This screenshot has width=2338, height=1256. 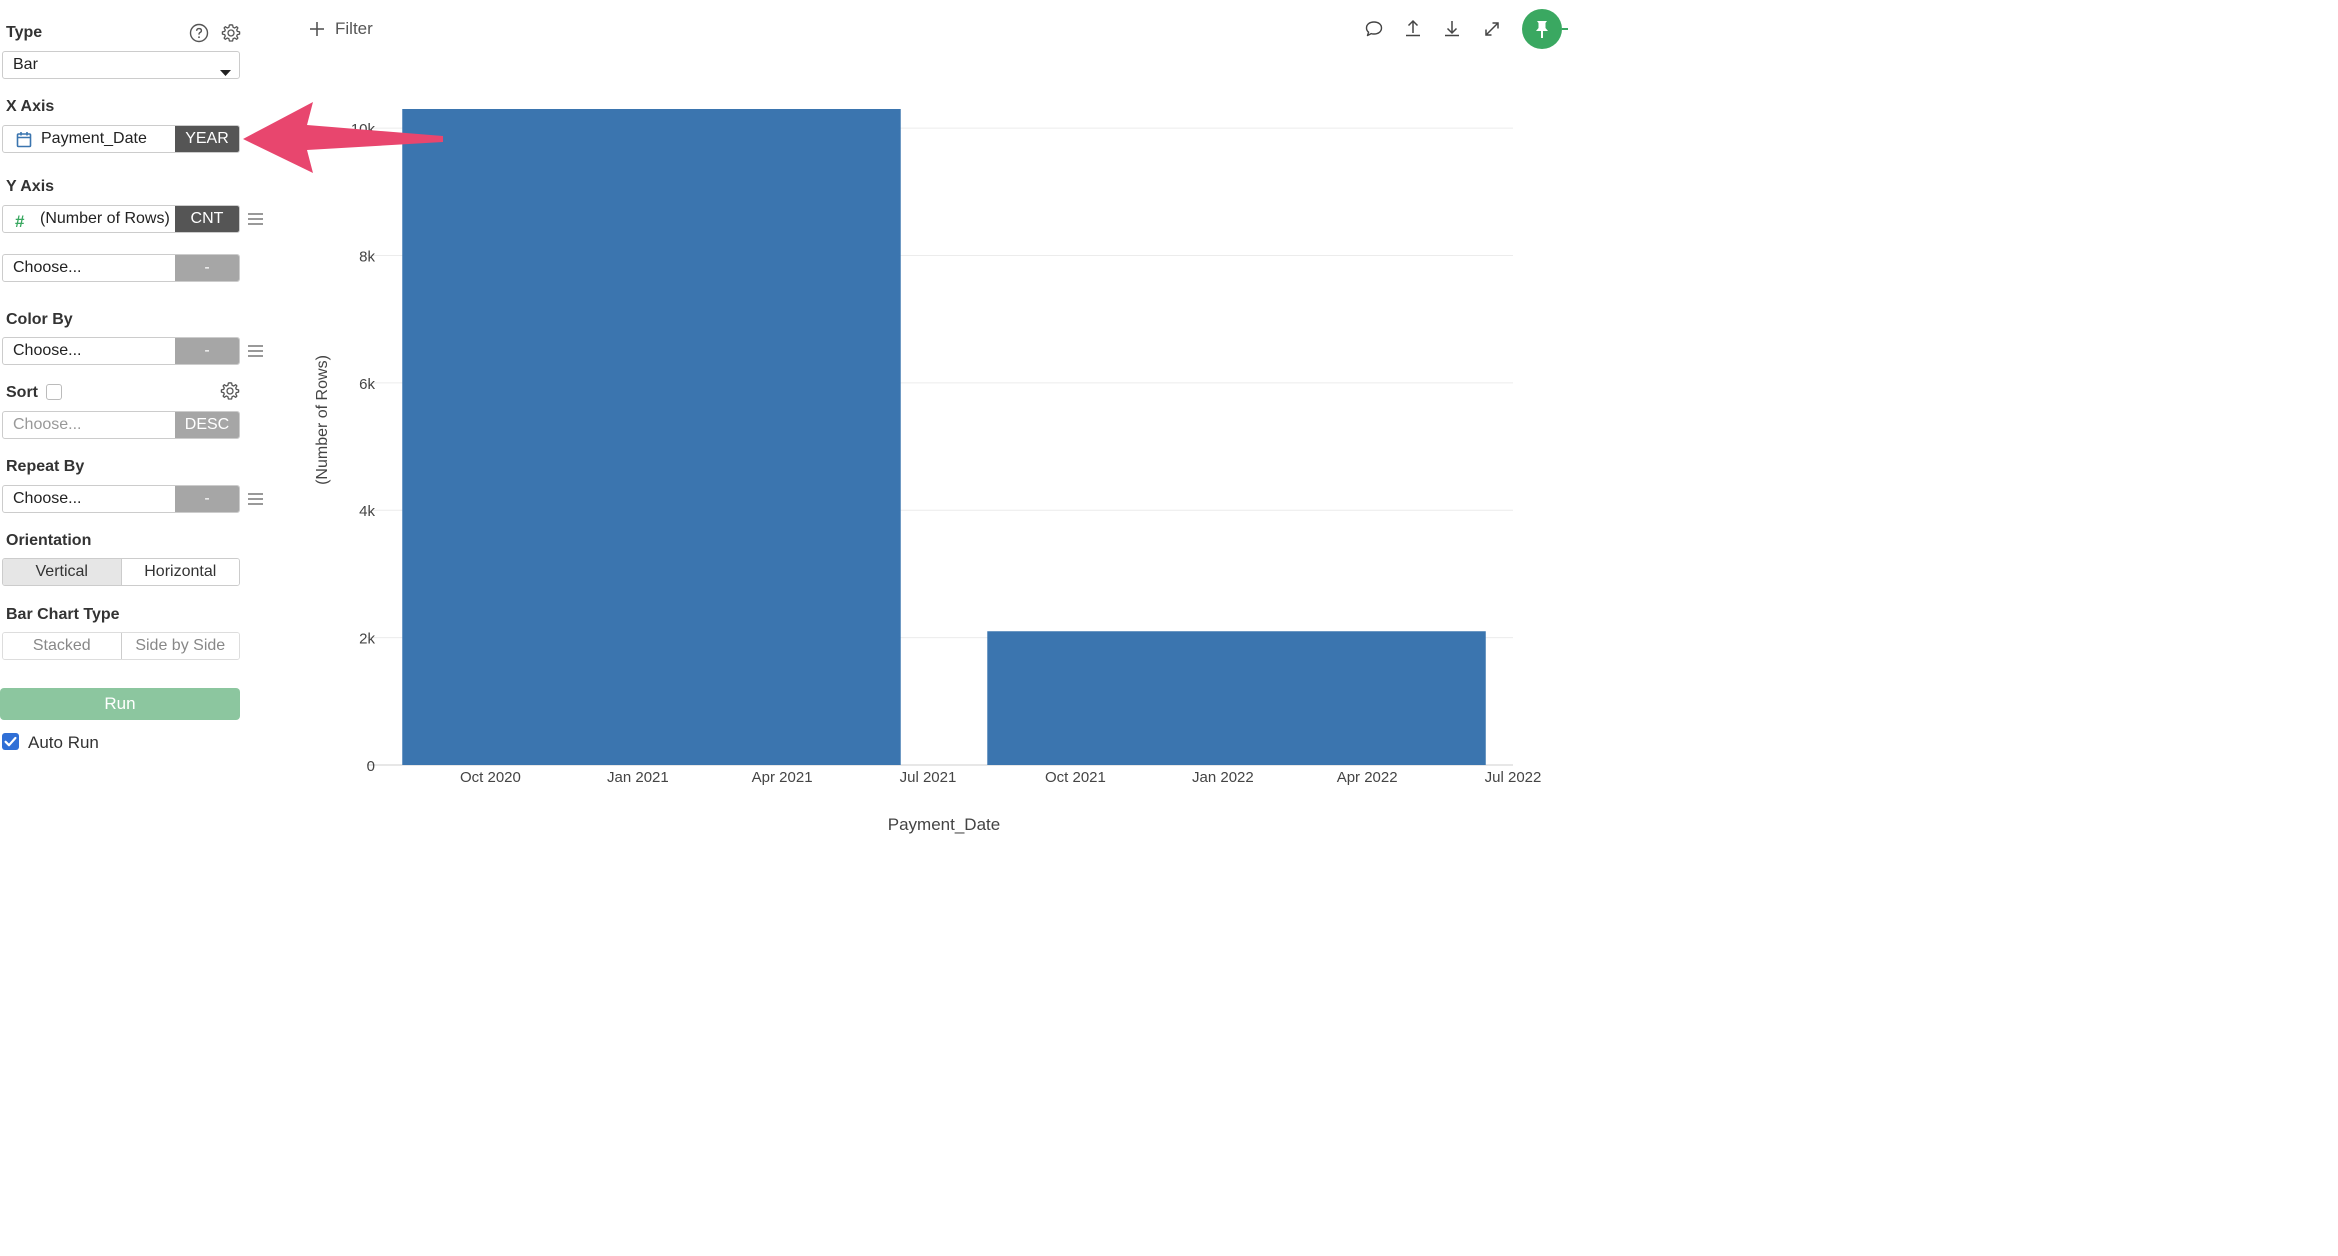 What do you see at coordinates (199, 35) in the screenshot?
I see `help-icon` at bounding box center [199, 35].